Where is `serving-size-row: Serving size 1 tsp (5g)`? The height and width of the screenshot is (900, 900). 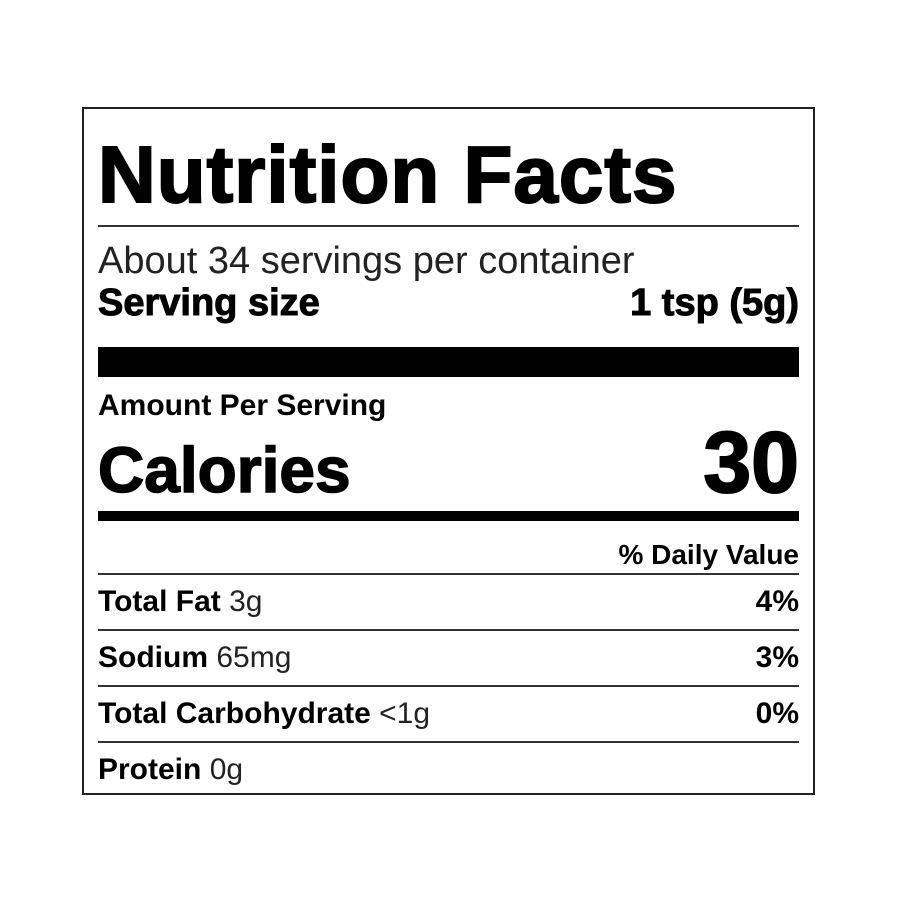 serving-size-row: Serving size 1 tsp (5g) is located at coordinates (449, 303).